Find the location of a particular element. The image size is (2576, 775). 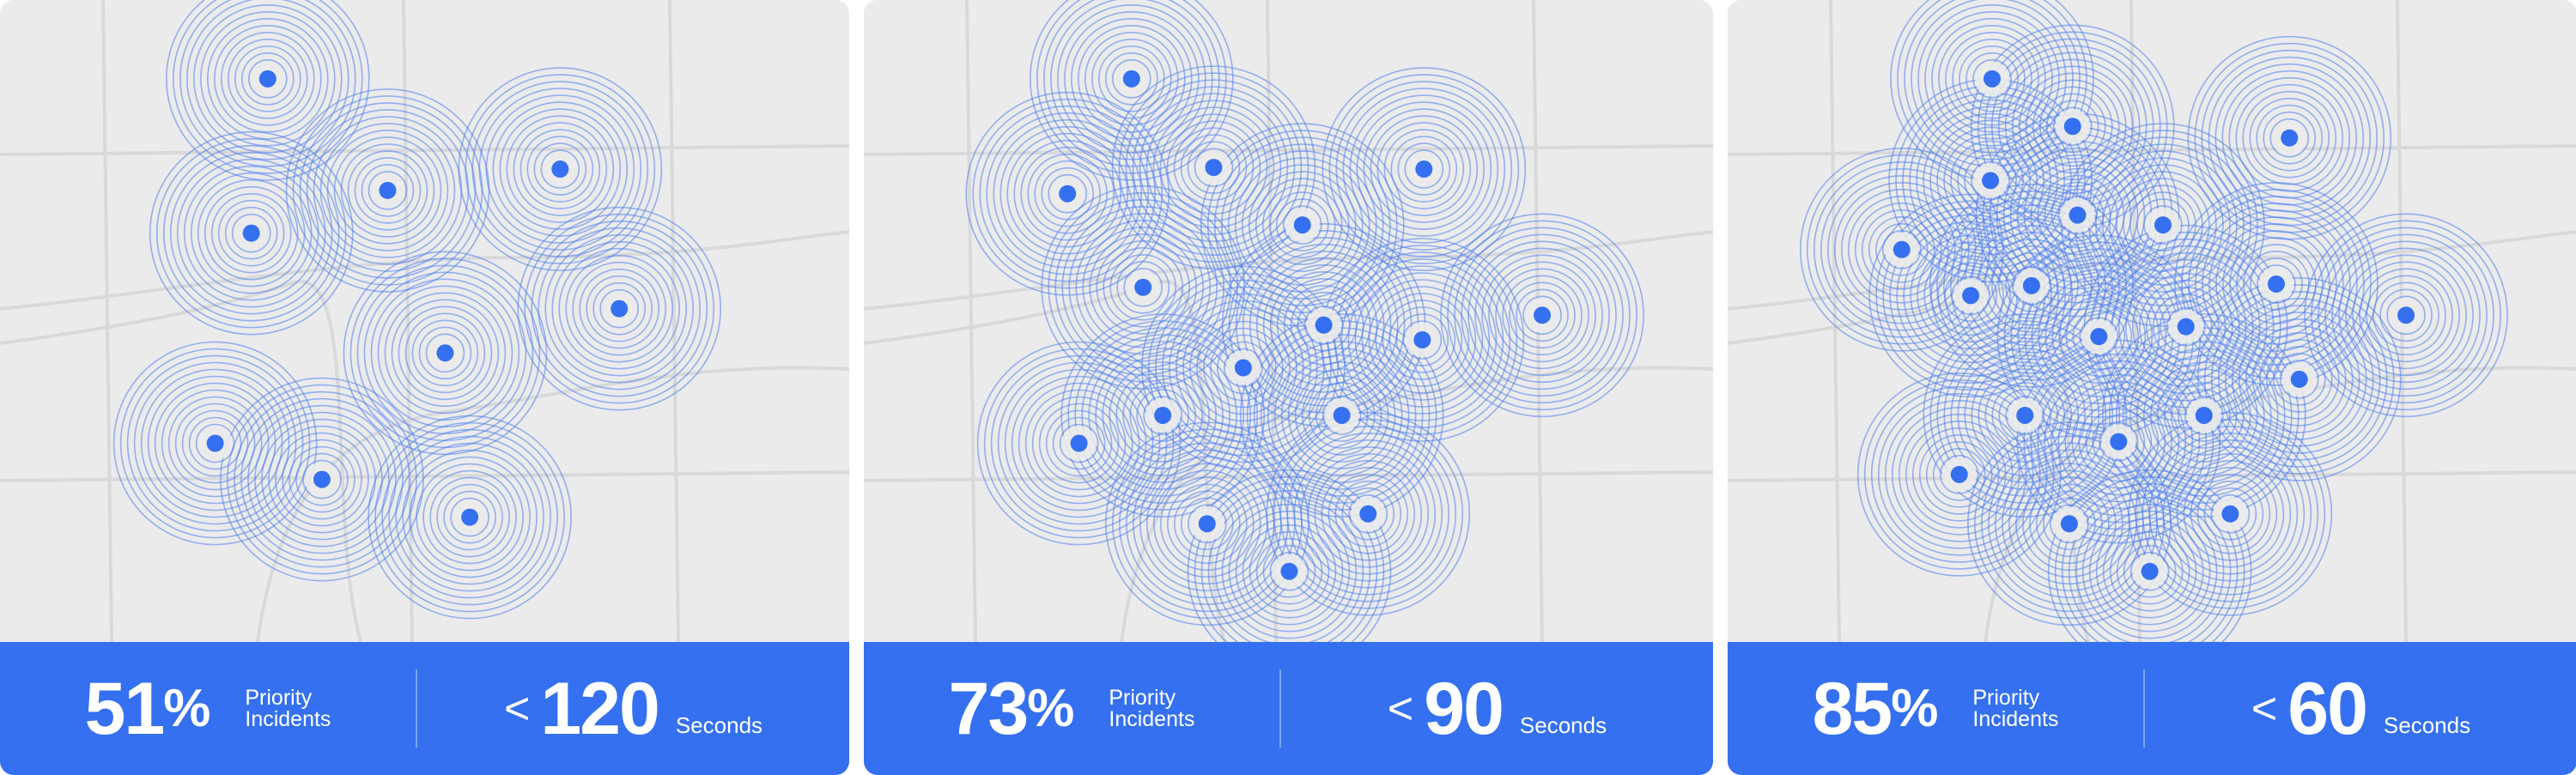

percent-value: 51 is located at coordinates (125, 709).